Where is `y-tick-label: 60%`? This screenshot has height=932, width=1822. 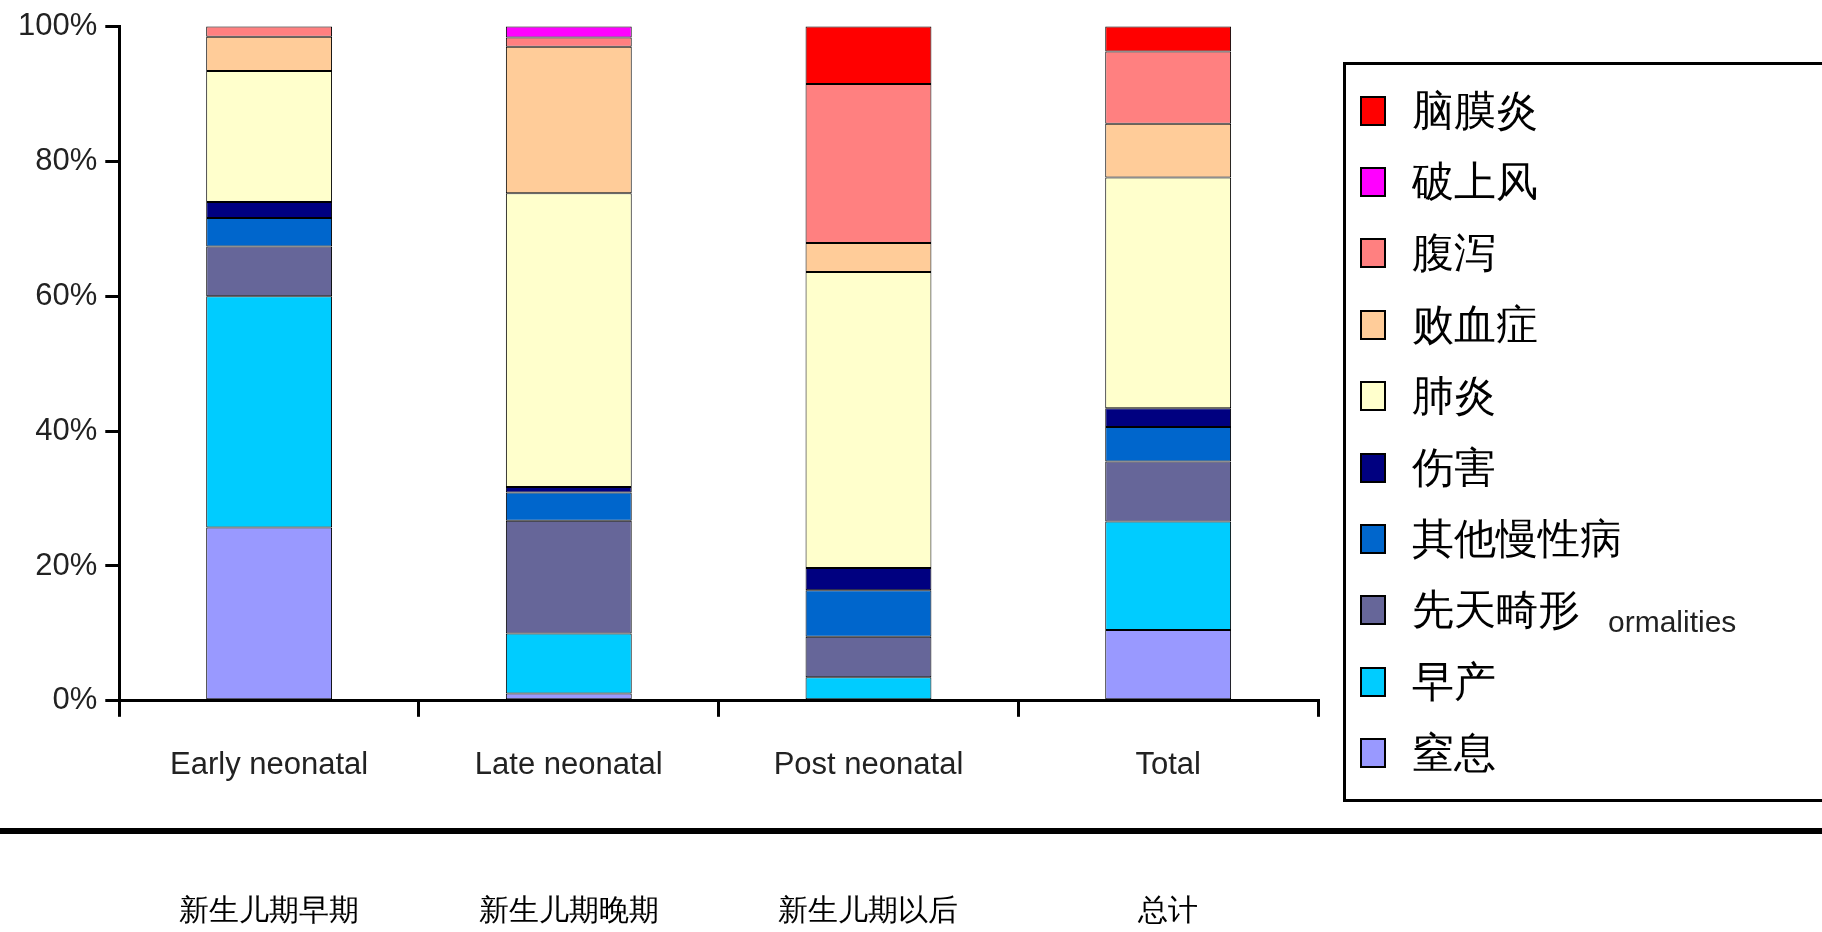
y-tick-label: 60% is located at coordinates (66, 294).